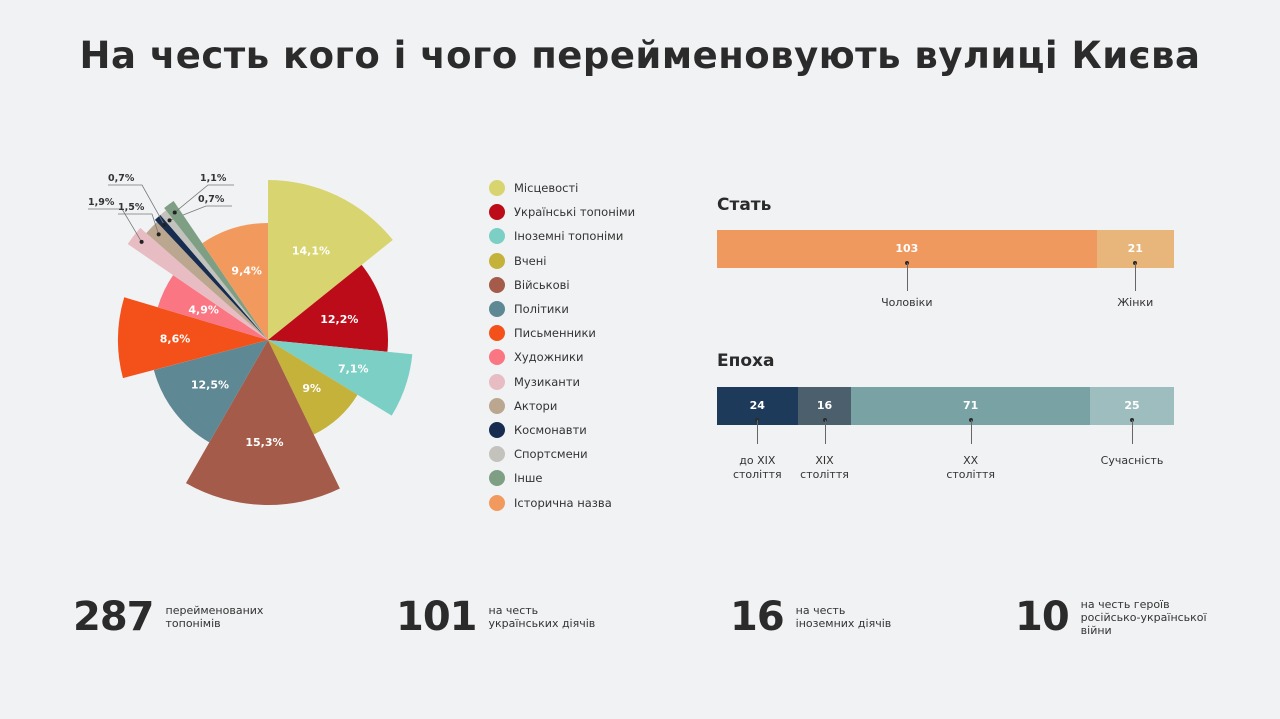 This screenshot has height=719, width=1280. What do you see at coordinates (824, 405) in the screenshot?
I see `bar-value: 16` at bounding box center [824, 405].